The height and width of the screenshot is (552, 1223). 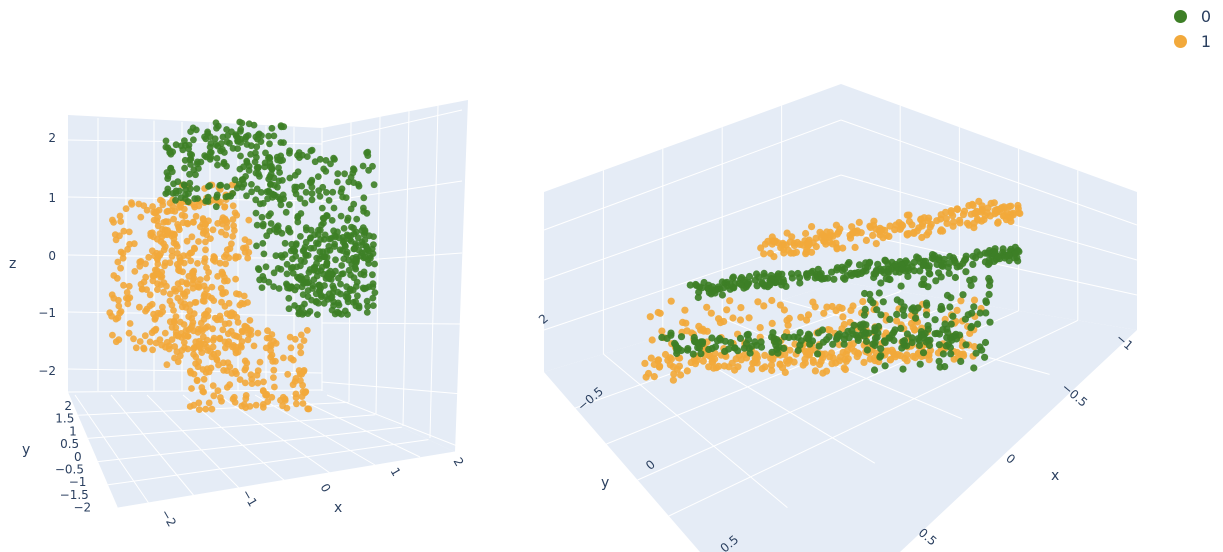 I want to click on legend: 0 1, so click(x=1192, y=29).